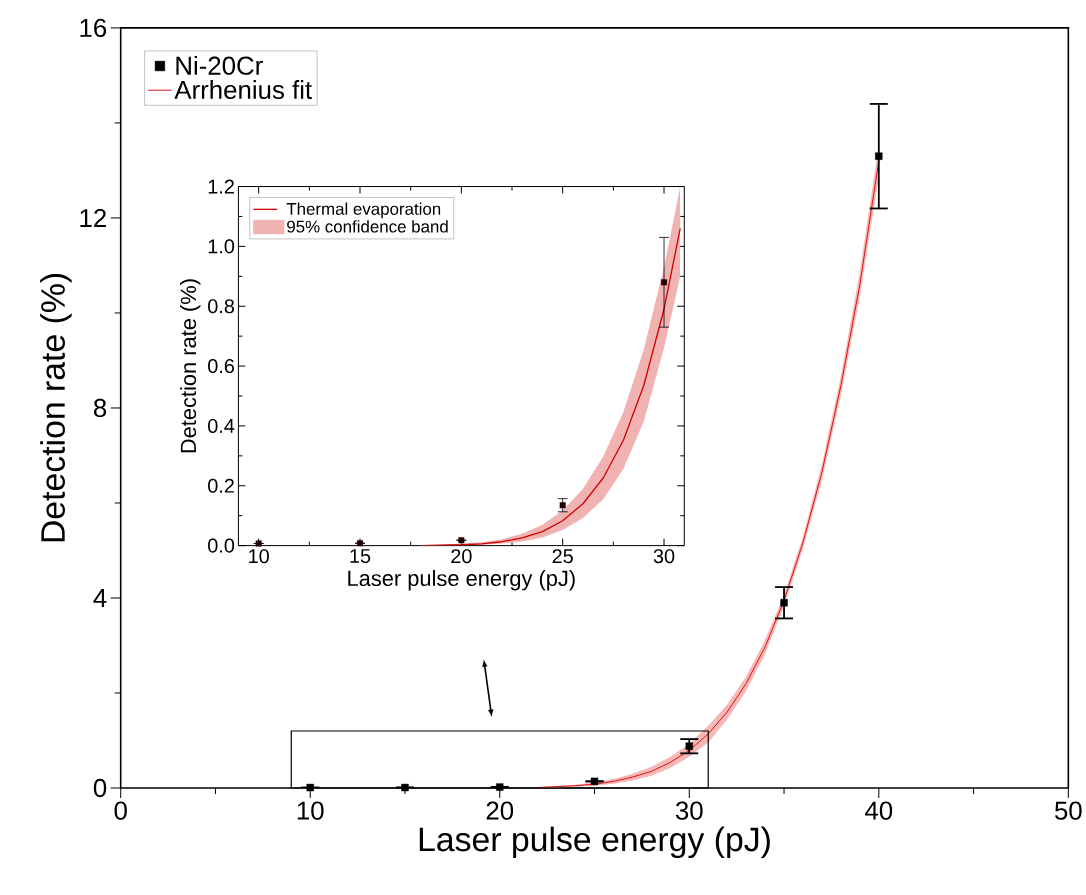 This screenshot has width=1086, height=895. I want to click on y-tick-label: 1.0, so click(221, 246).